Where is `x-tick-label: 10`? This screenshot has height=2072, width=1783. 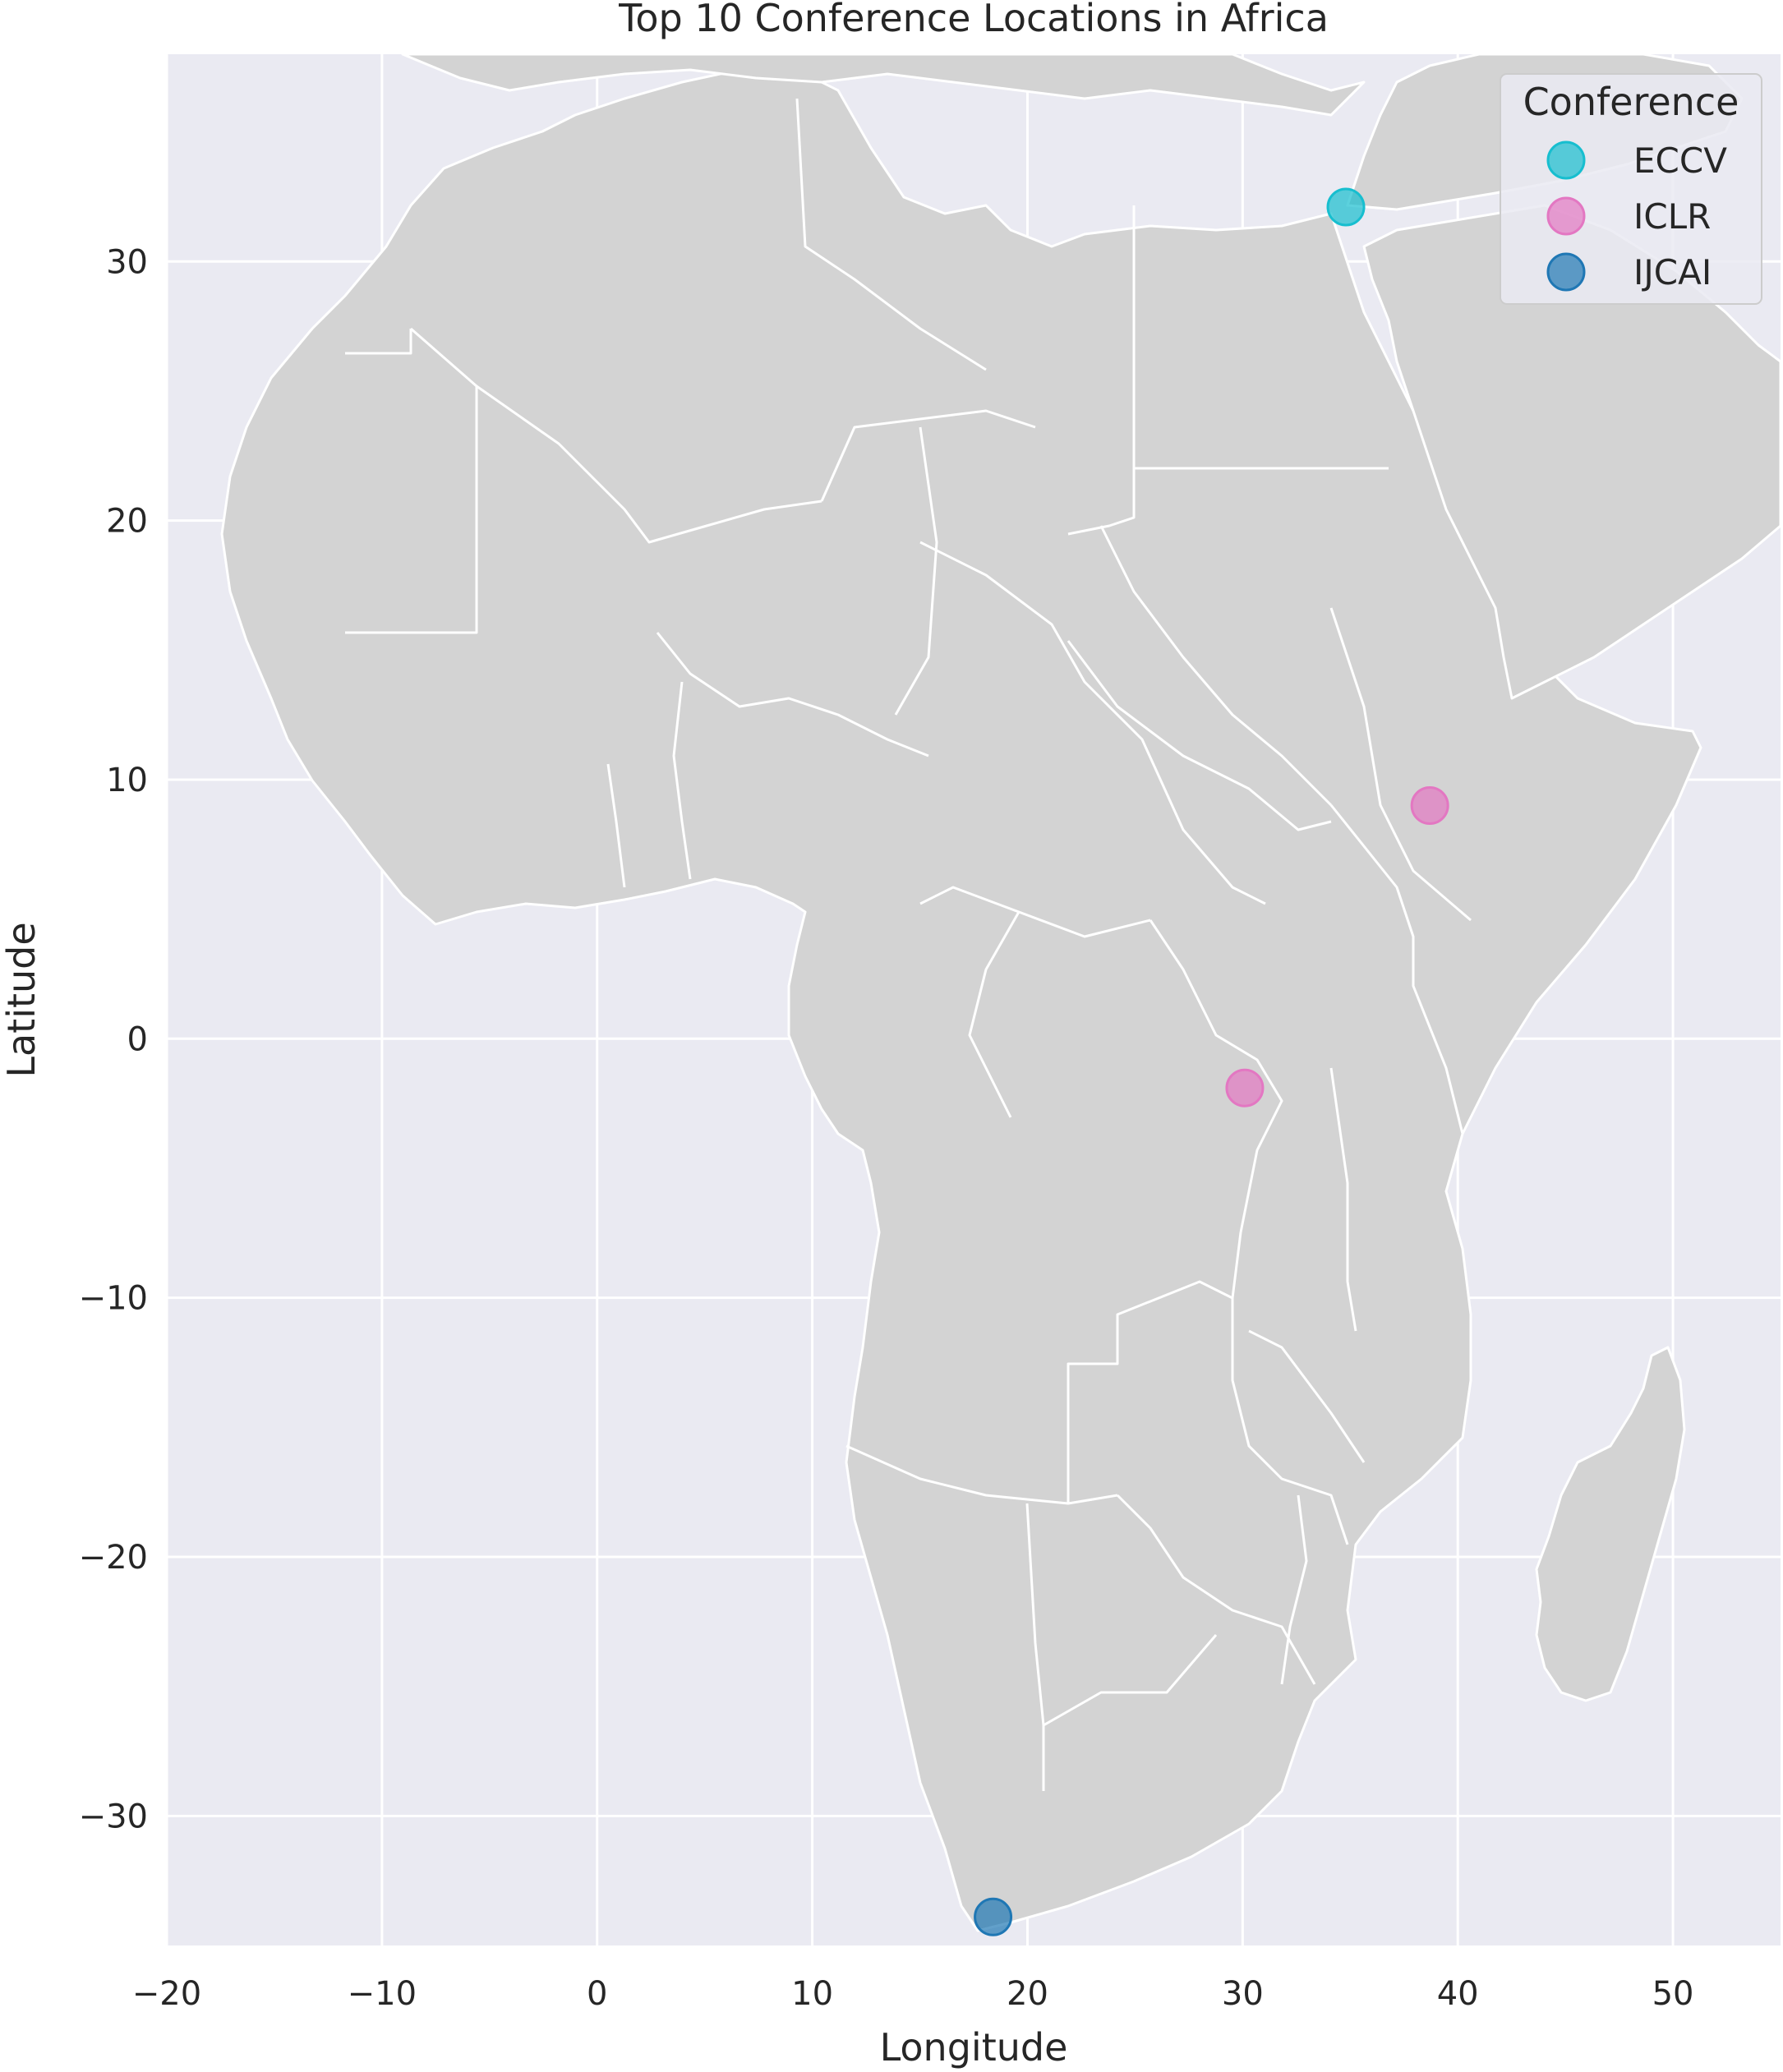 x-tick-label: 10 is located at coordinates (812, 1994).